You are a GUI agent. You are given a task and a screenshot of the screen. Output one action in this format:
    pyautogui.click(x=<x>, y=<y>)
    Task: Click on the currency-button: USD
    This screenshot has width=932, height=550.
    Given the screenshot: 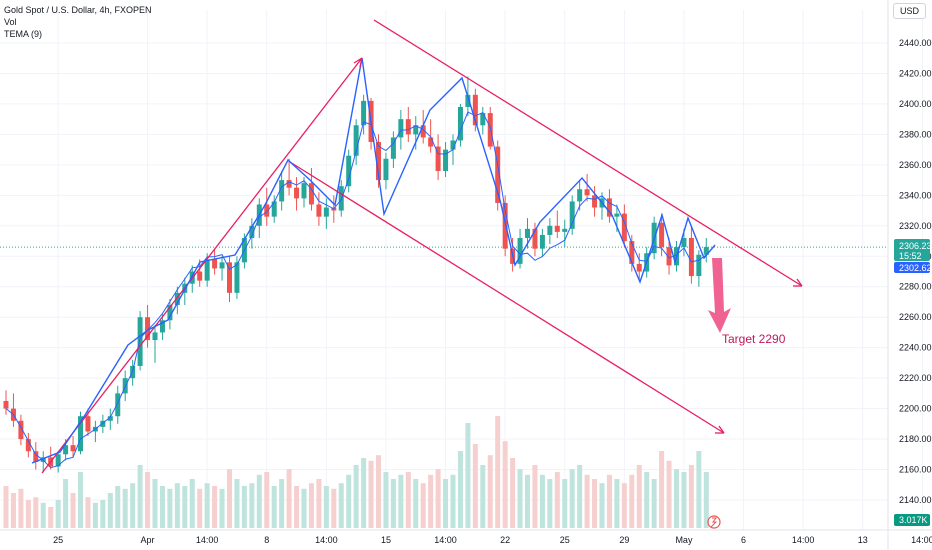 What is the action you would take?
    pyautogui.click(x=909, y=11)
    